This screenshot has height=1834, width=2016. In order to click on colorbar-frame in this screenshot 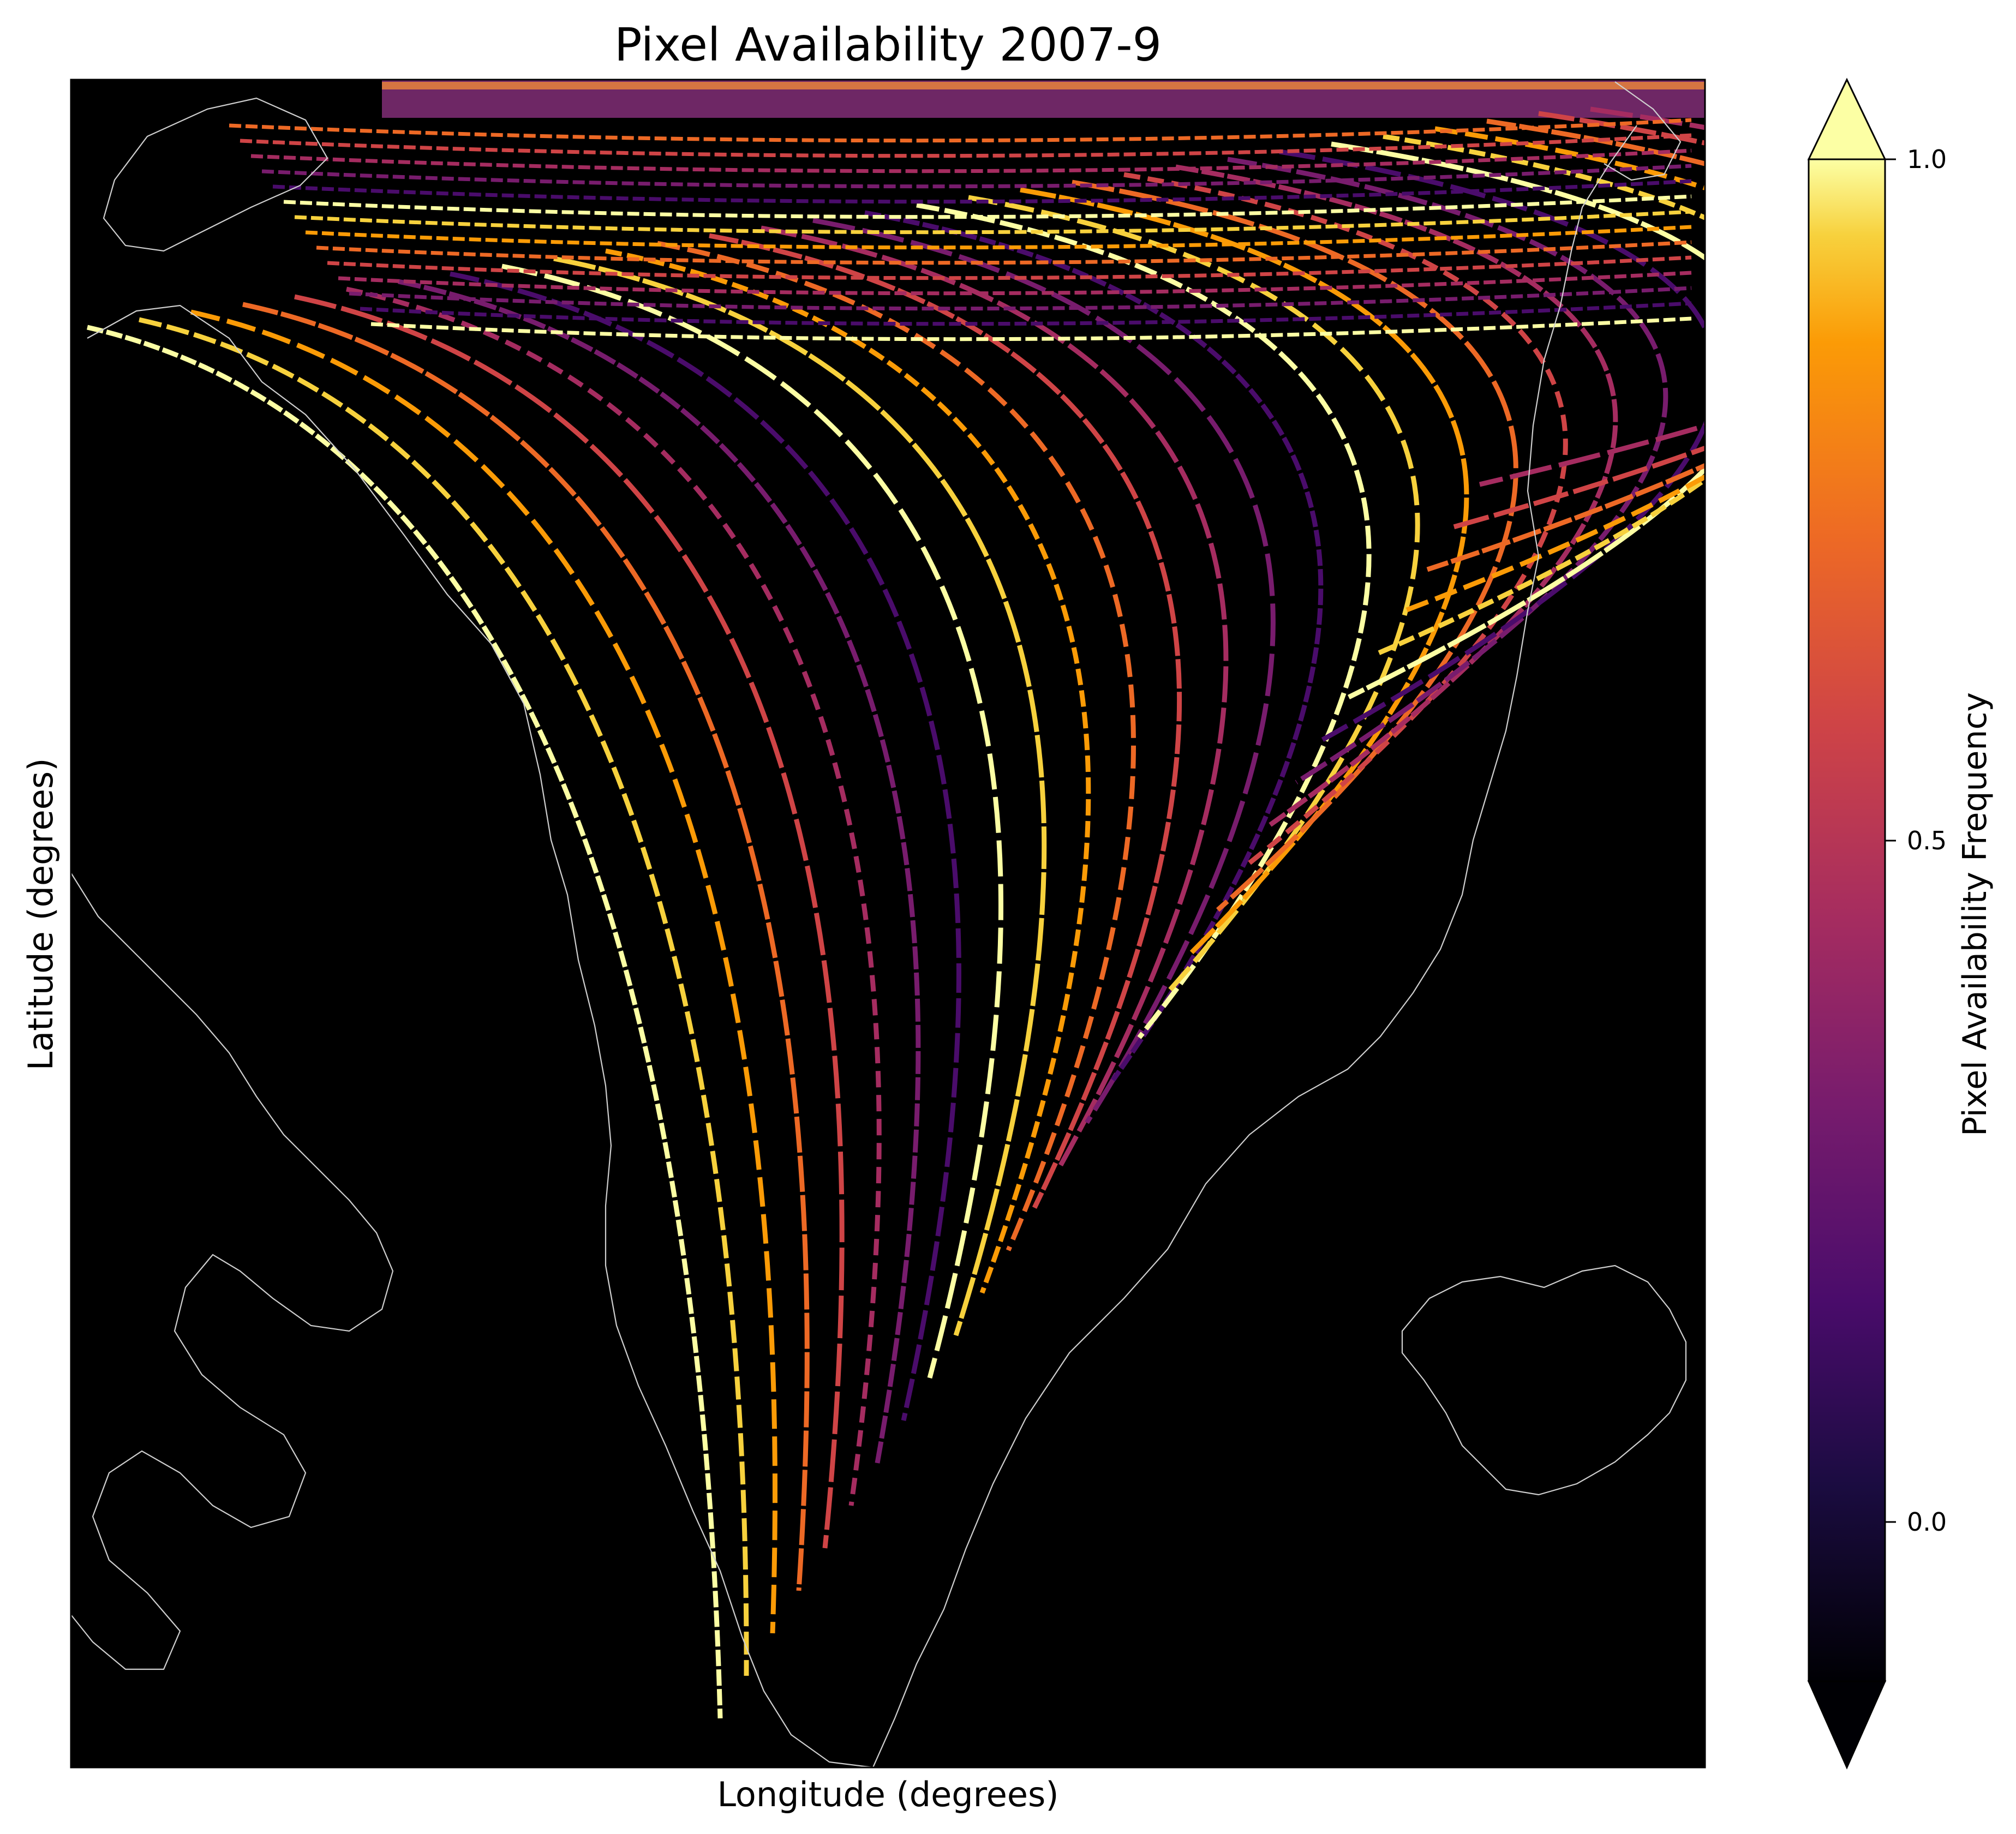, I will do `click(1847, 920)`.